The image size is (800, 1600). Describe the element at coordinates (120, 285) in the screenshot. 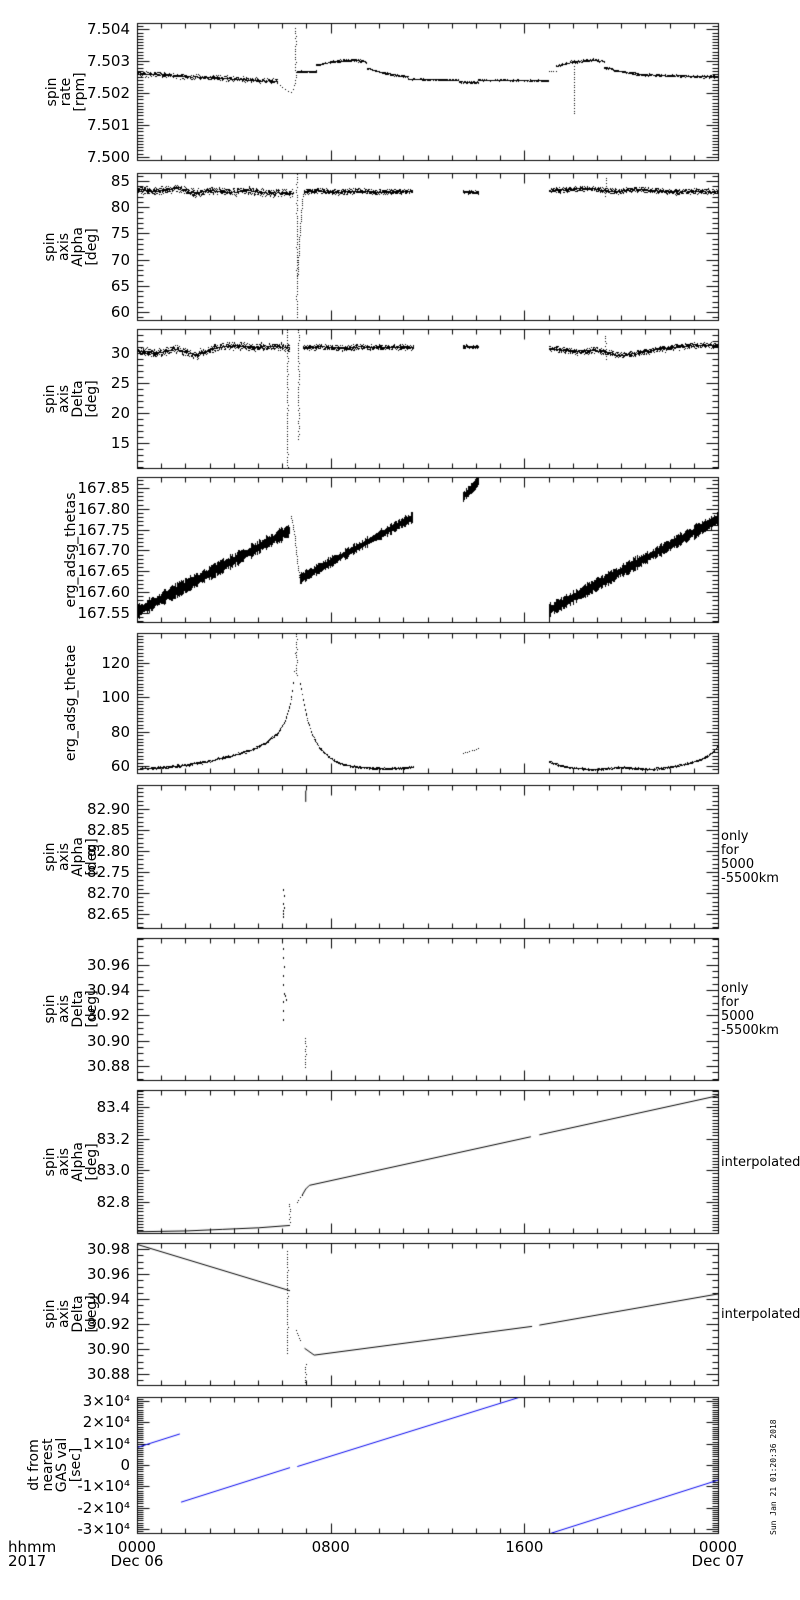

I see `y-tick-label: 65` at that location.